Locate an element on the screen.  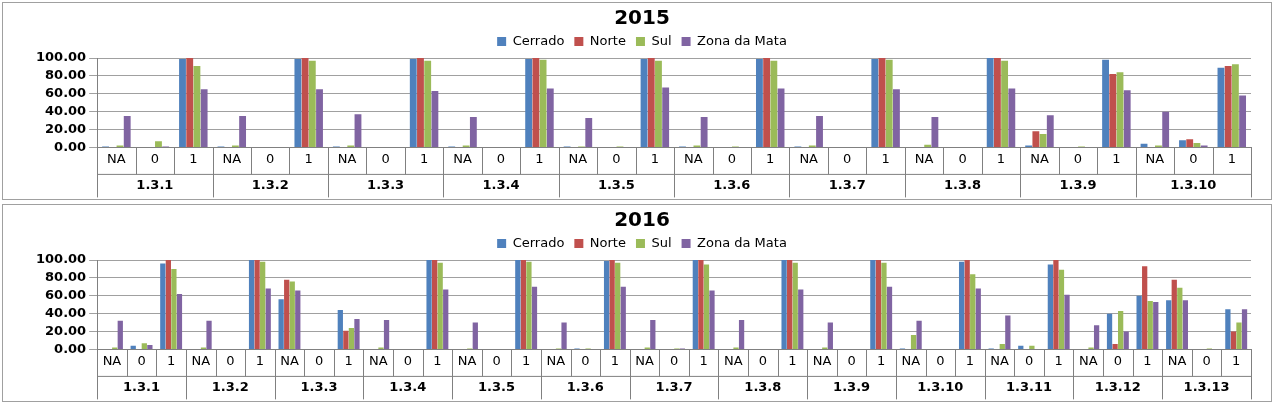
y-tick-label: 0.00 is located at coordinates (70, 146).